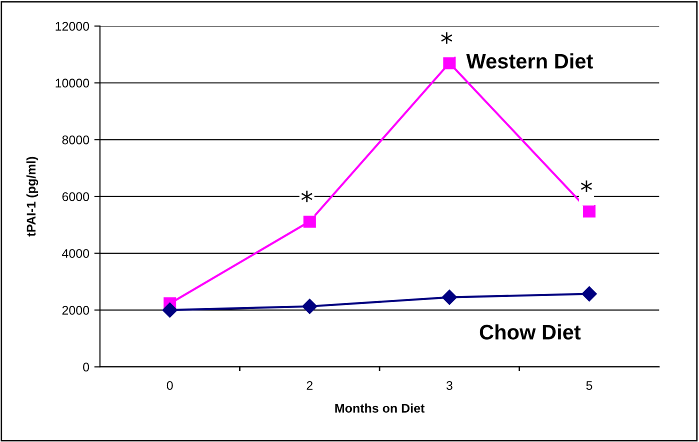  I want to click on y-tick-label: 6000, so click(76, 197).